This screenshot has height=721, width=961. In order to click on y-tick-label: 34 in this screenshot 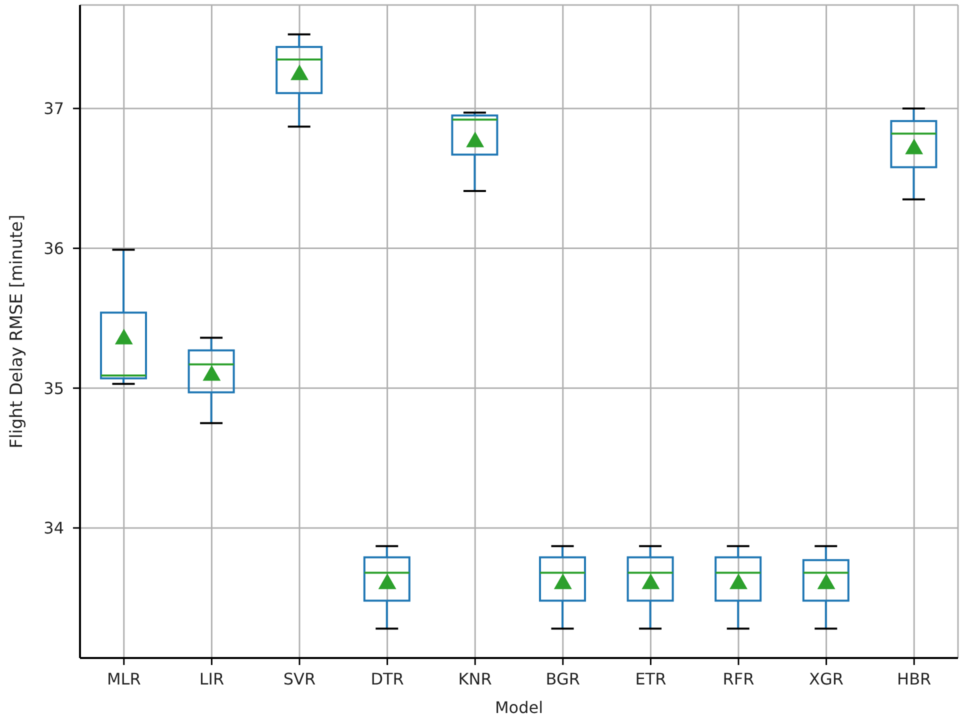, I will do `click(54, 528)`.